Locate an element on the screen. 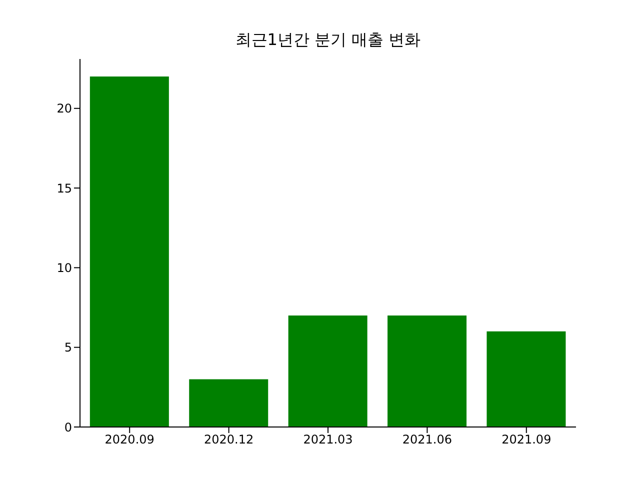 The width and height of the screenshot is (640, 480). x-tick-label: 2020.09 is located at coordinates (129, 439).